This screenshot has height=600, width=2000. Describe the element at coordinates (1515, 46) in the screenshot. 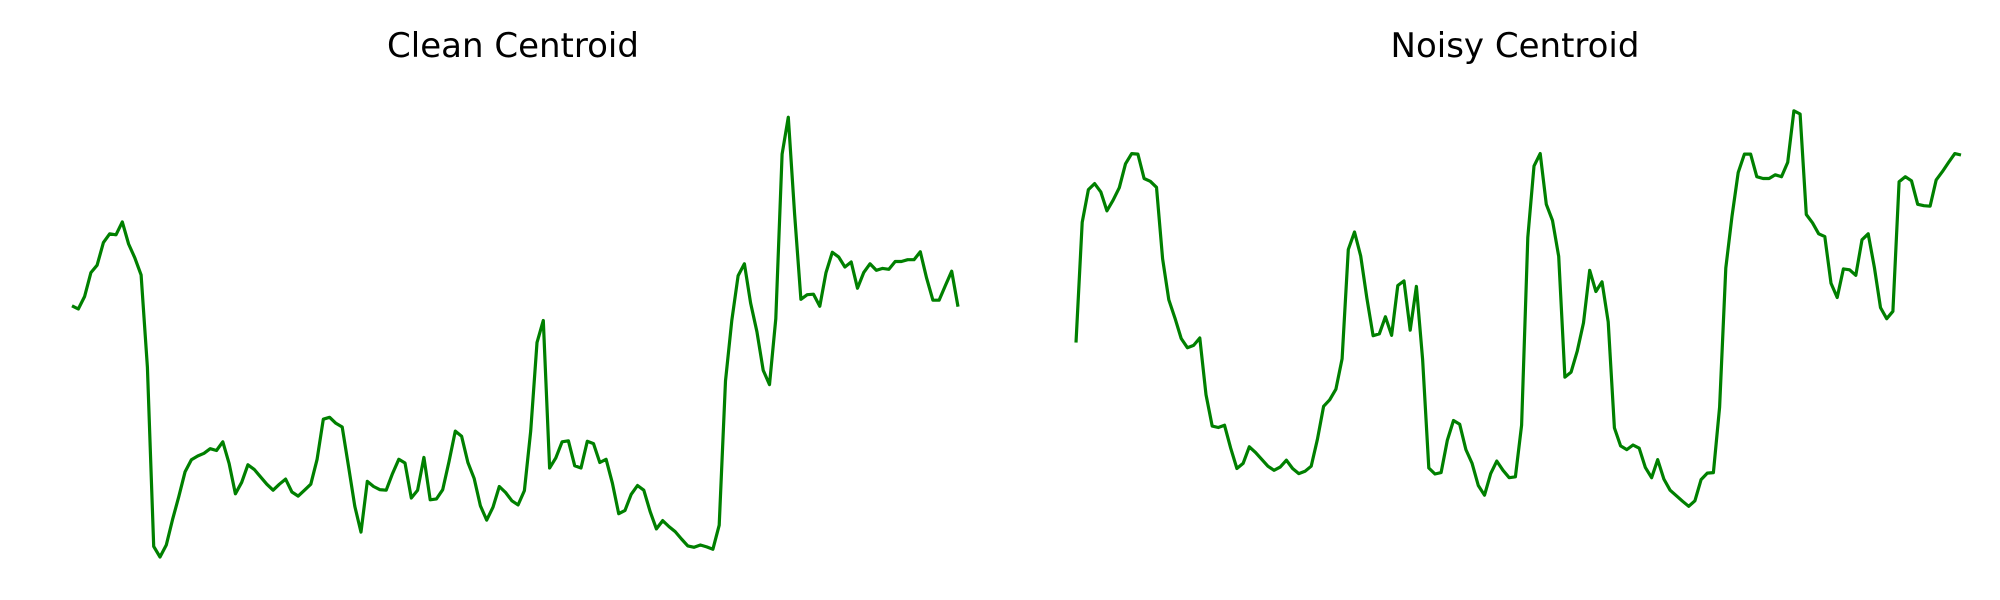

I see `noisy-centroid-title: Noisy Centroid` at that location.